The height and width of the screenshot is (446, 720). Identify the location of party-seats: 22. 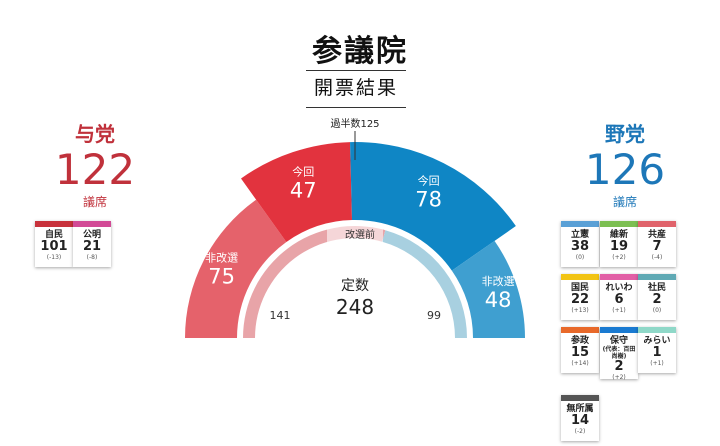
(580, 299).